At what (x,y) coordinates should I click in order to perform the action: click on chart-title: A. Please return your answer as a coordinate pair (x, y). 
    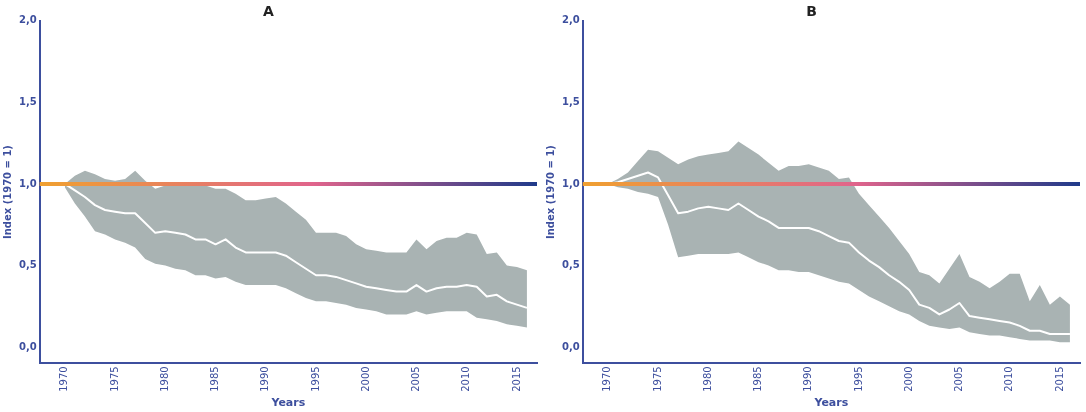
    Looking at the image, I should click on (269, 11).